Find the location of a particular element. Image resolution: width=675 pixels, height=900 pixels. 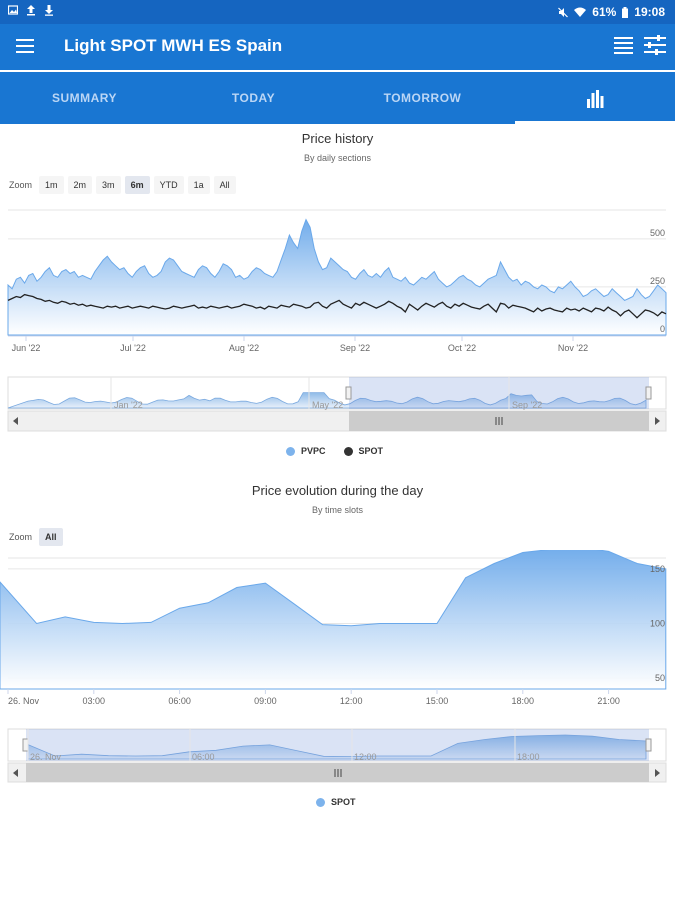

y-tick-label: 250 is located at coordinates (657, 281).